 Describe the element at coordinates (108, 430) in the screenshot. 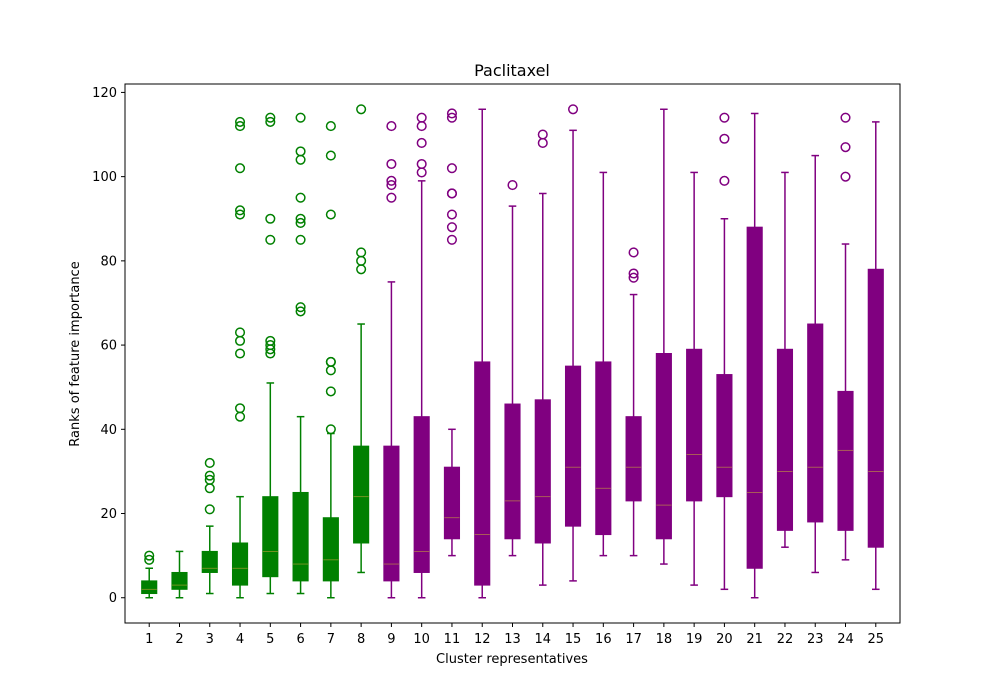

I see `y-tick-label: 40` at that location.